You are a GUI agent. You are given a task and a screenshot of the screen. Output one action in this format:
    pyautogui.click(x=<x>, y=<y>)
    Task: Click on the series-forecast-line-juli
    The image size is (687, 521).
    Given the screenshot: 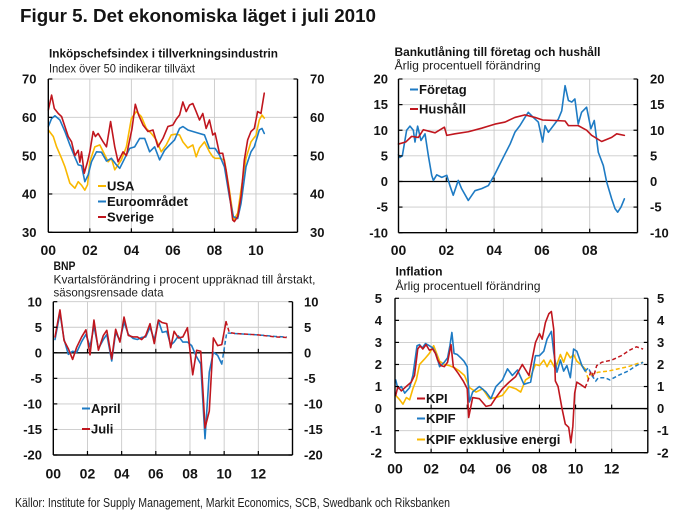 What is the action you would take?
    pyautogui.click(x=256, y=330)
    